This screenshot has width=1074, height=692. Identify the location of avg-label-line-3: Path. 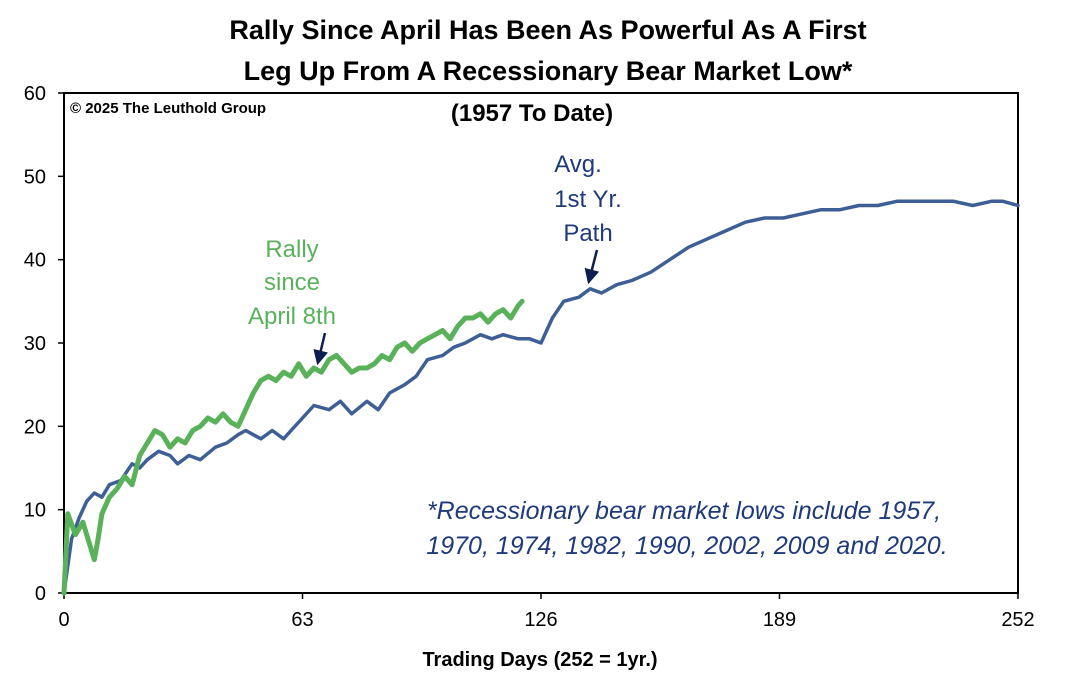
(587, 233).